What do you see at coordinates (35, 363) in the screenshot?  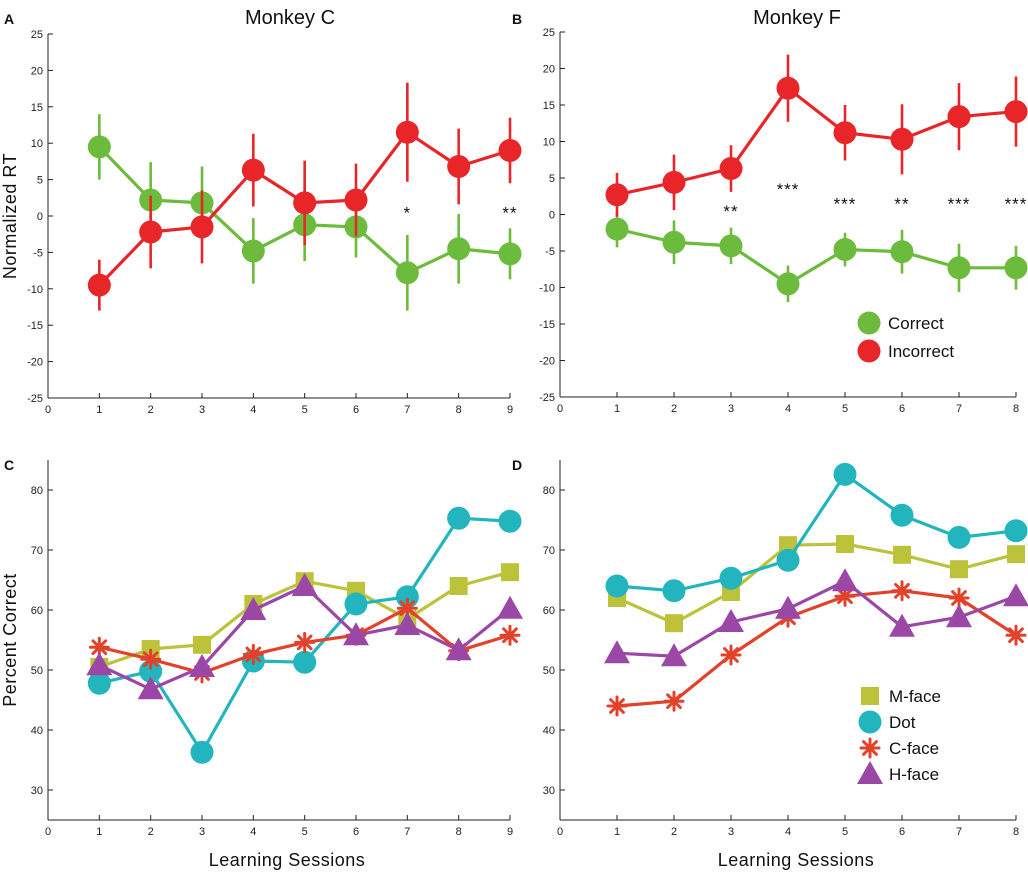 I see `y-tick-label: -20` at bounding box center [35, 363].